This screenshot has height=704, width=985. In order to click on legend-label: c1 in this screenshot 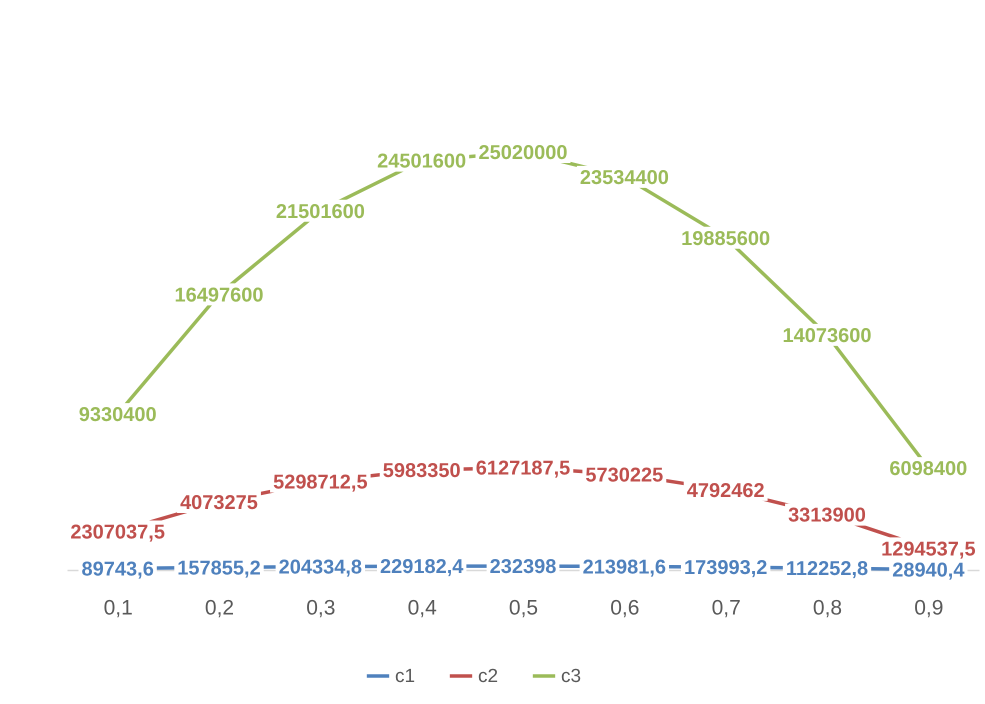, I will do `click(405, 676)`.